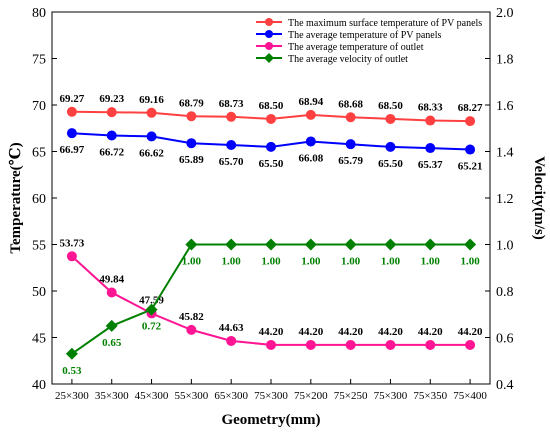 The image size is (550, 433). I want to click on x-tick-label: 45×300, so click(152, 396).